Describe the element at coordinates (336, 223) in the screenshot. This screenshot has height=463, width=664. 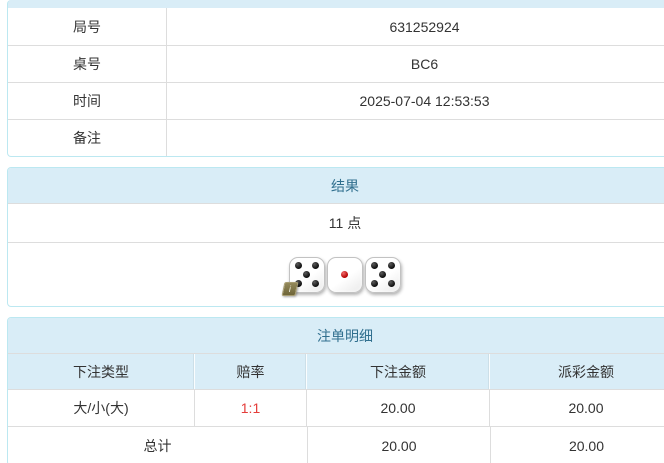
I see `result-points: 11 点` at that location.